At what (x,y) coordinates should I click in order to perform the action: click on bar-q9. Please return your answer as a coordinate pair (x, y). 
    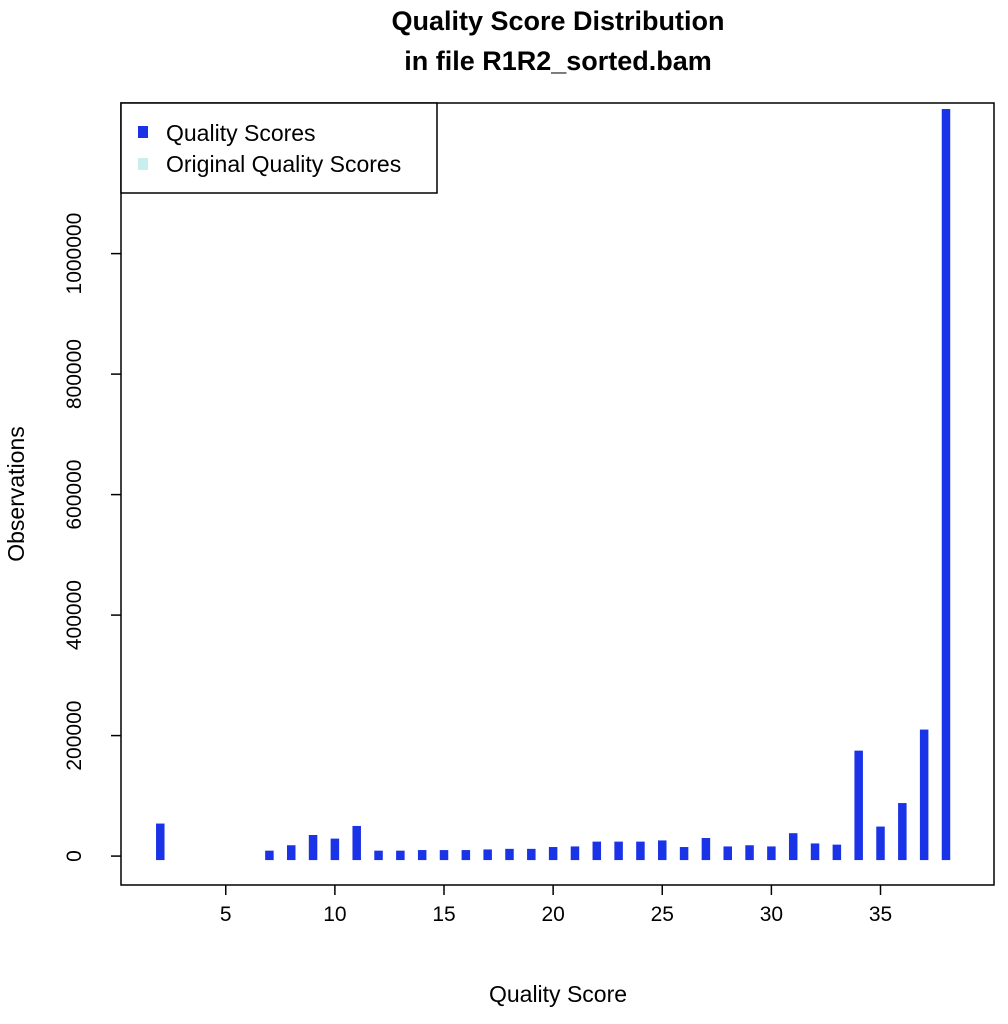
    Looking at the image, I should click on (313, 848).